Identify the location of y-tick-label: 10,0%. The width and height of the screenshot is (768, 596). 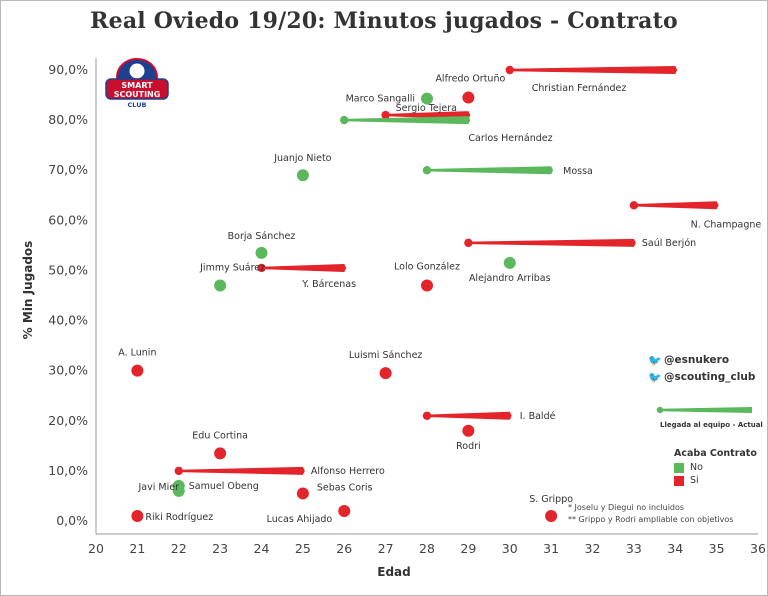
(68, 470).